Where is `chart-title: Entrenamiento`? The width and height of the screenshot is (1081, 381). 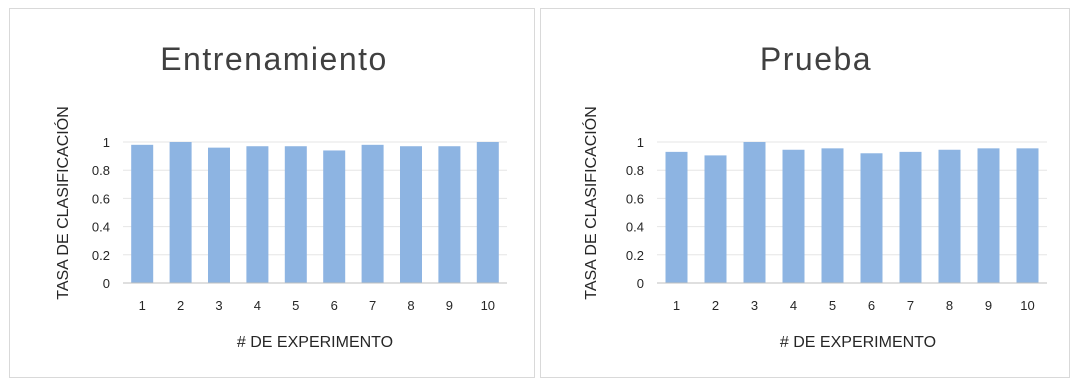 chart-title: Entrenamiento is located at coordinates (274, 59).